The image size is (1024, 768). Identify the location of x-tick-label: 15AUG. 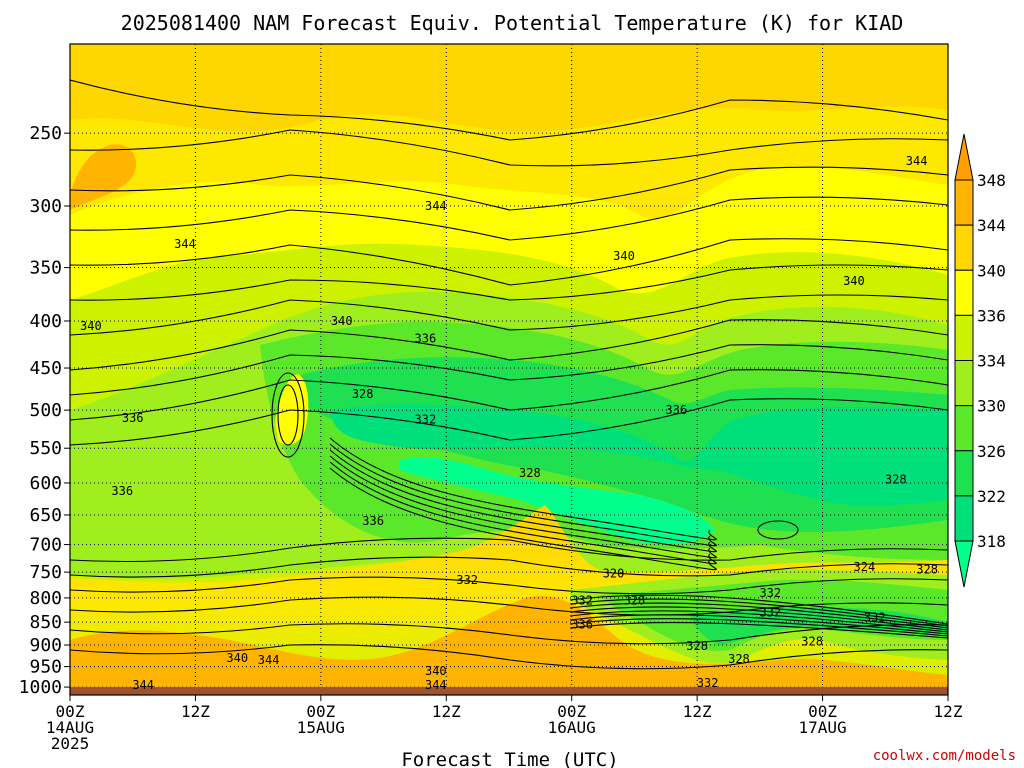
(321, 727).